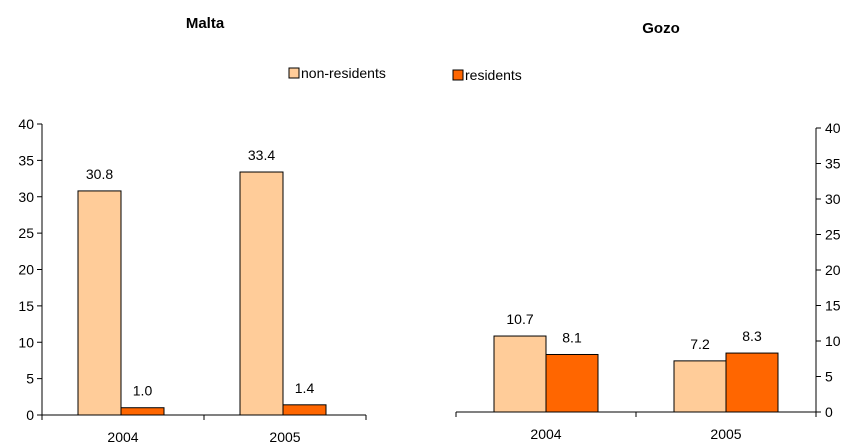  Describe the element at coordinates (305, 388) in the screenshot. I see `data-label-residents-2005: 1.4` at that location.